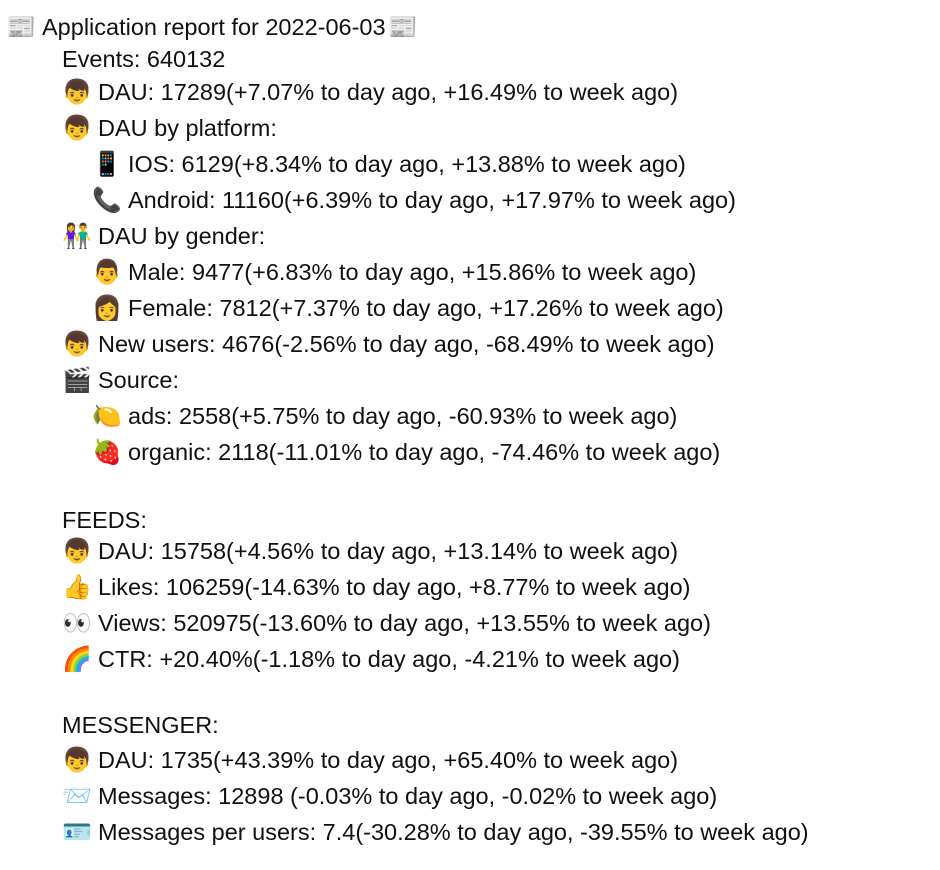 The height and width of the screenshot is (870, 940). What do you see at coordinates (107, 200) in the screenshot?
I see `icon: 📞` at bounding box center [107, 200].